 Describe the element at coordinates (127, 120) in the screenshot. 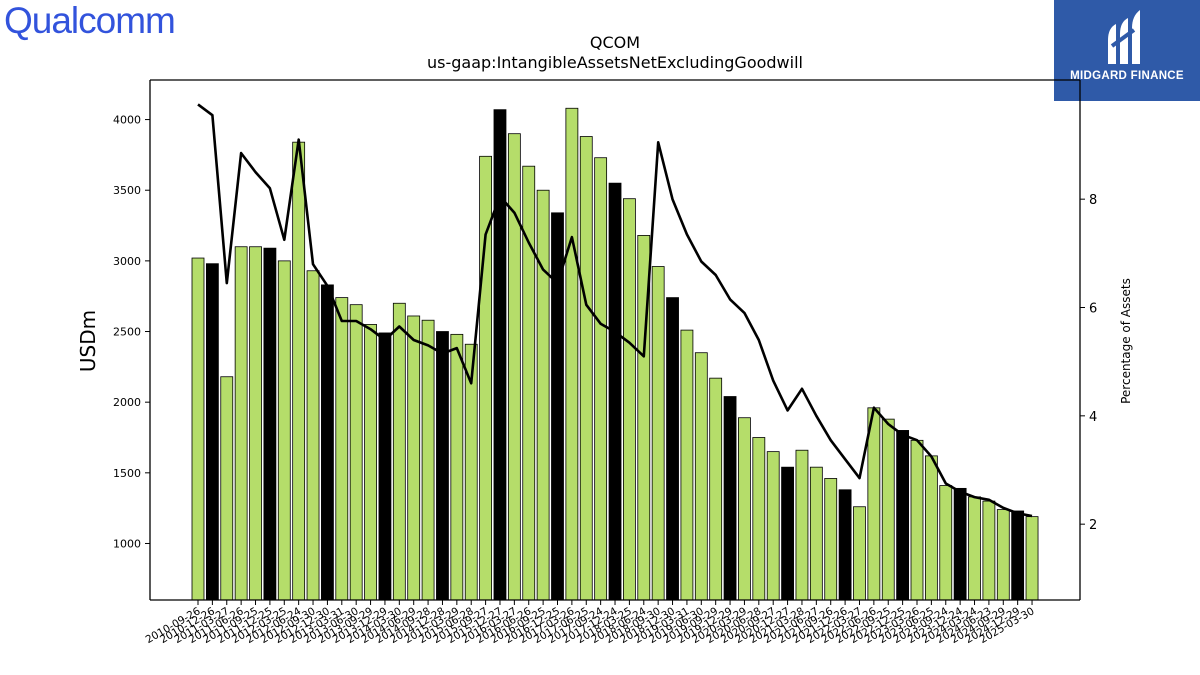

I see `y-tick-label: 4000` at that location.